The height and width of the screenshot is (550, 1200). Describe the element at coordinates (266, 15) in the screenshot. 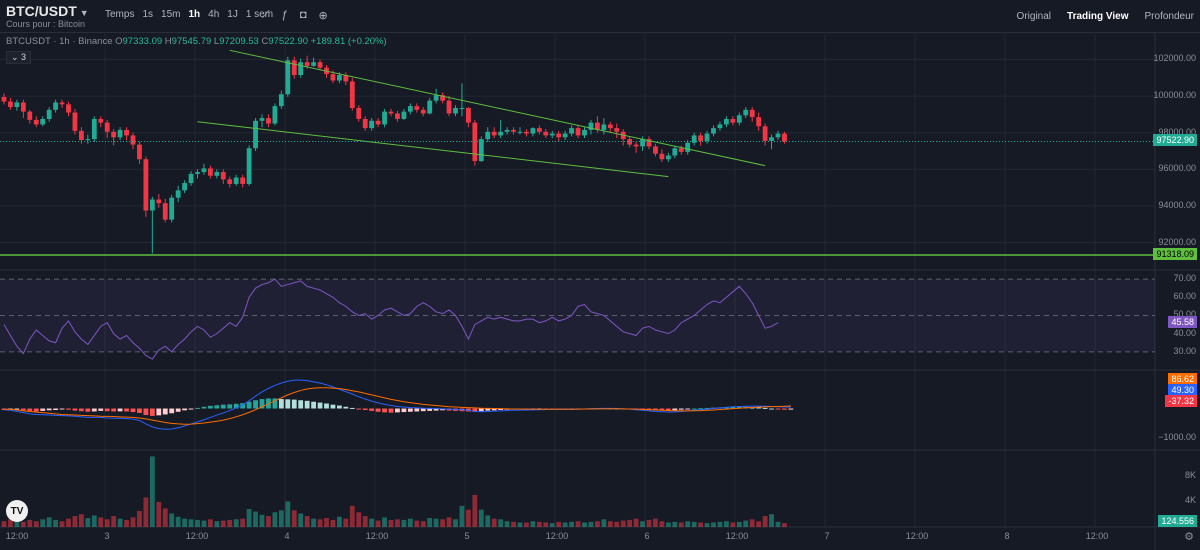

I see `chart-type-icon: ⟋` at that location.